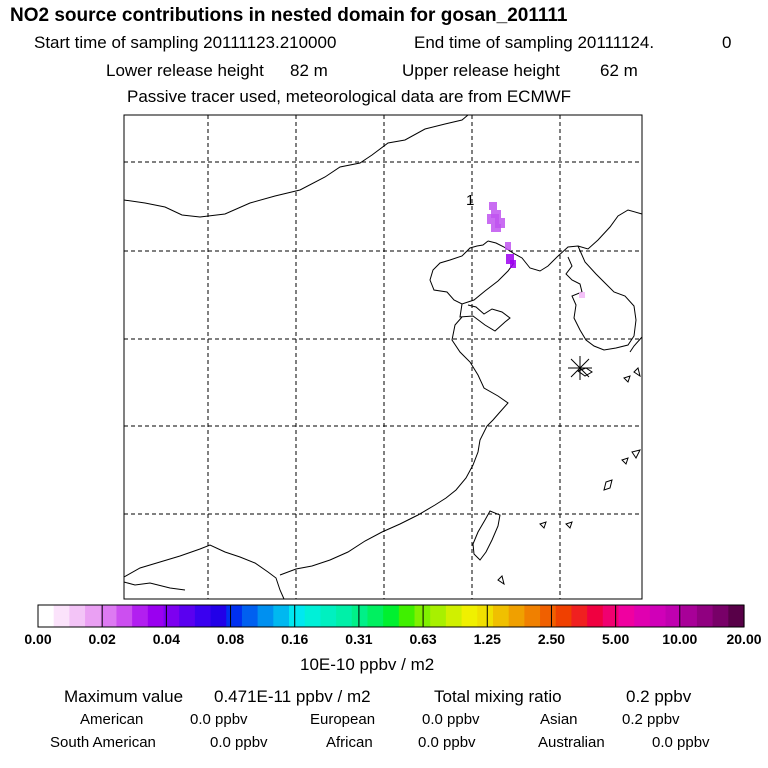 This screenshot has width=768, height=768. What do you see at coordinates (102, 639) in the screenshot?
I see `colorbar-tick-label: 0.02` at bounding box center [102, 639].